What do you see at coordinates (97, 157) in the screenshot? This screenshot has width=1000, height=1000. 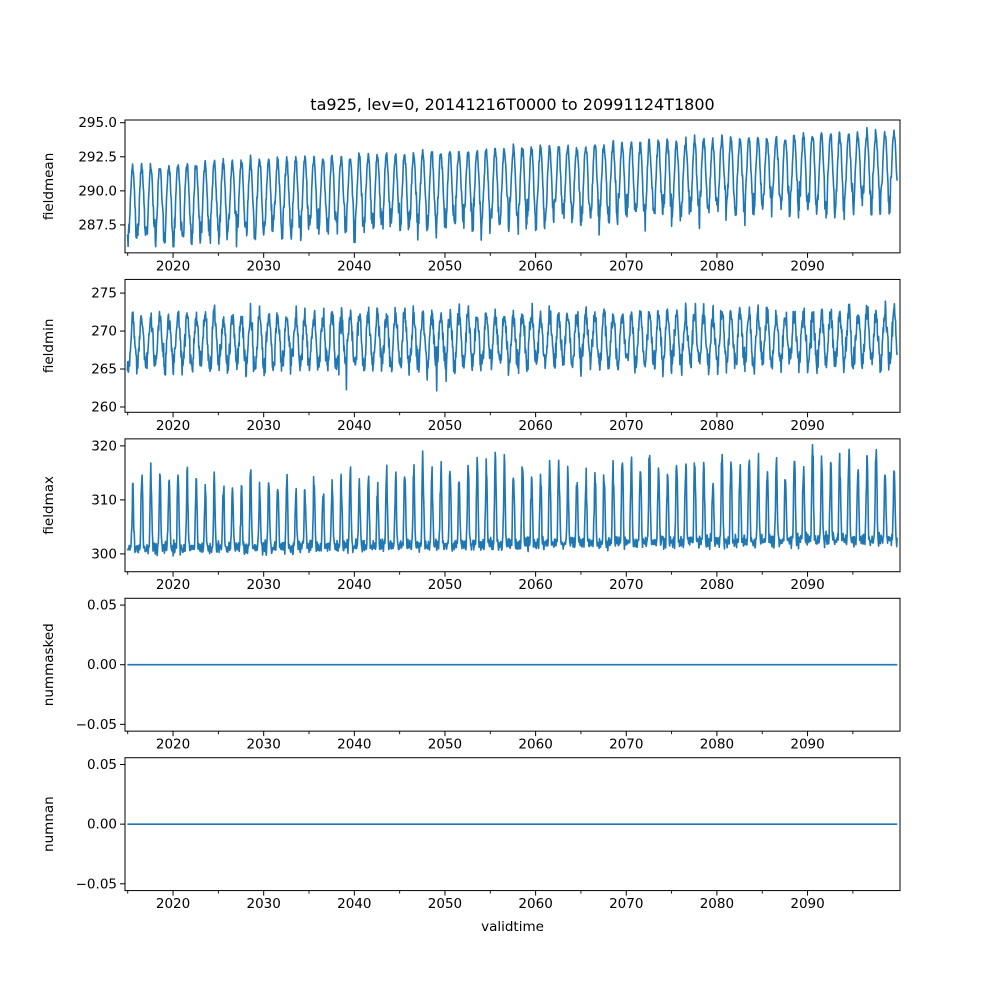 I see `y-tick-label: 292.5` at bounding box center [97, 157].